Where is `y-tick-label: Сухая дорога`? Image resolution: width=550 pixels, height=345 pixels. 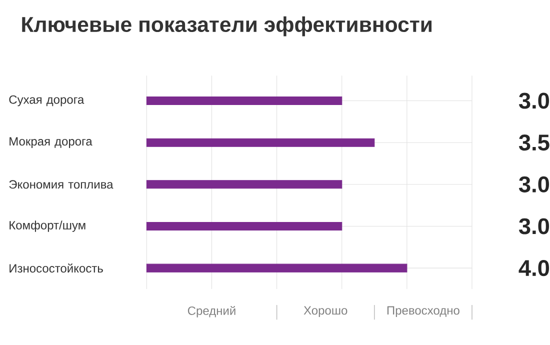
y-tick-label: Сухая дорога is located at coordinates (46, 100).